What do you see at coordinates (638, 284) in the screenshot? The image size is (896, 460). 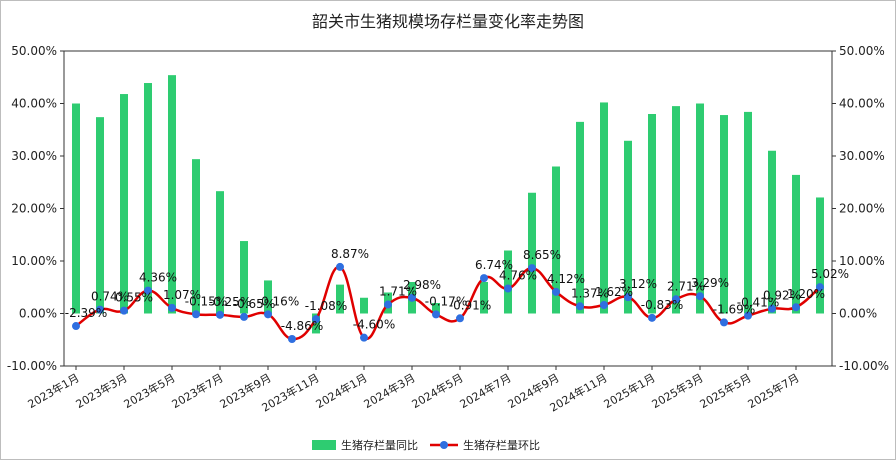 I see `mom-data-label: 3.12%` at bounding box center [638, 284].